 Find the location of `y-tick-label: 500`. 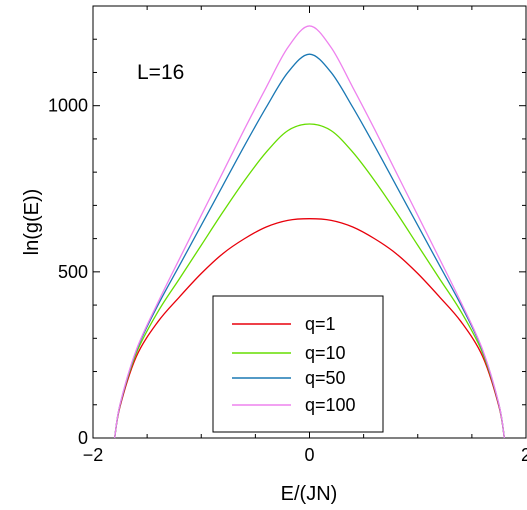

y-tick-label: 500 is located at coordinates (73, 272).